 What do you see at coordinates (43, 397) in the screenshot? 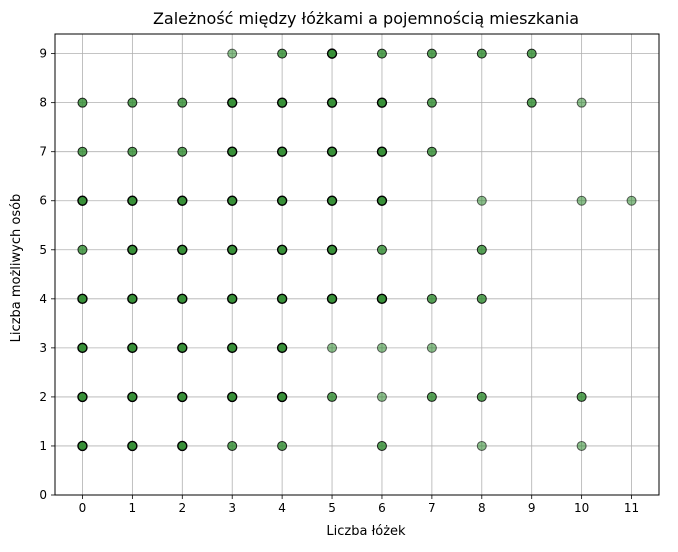
I see `y-tick-label: 2` at bounding box center [43, 397].